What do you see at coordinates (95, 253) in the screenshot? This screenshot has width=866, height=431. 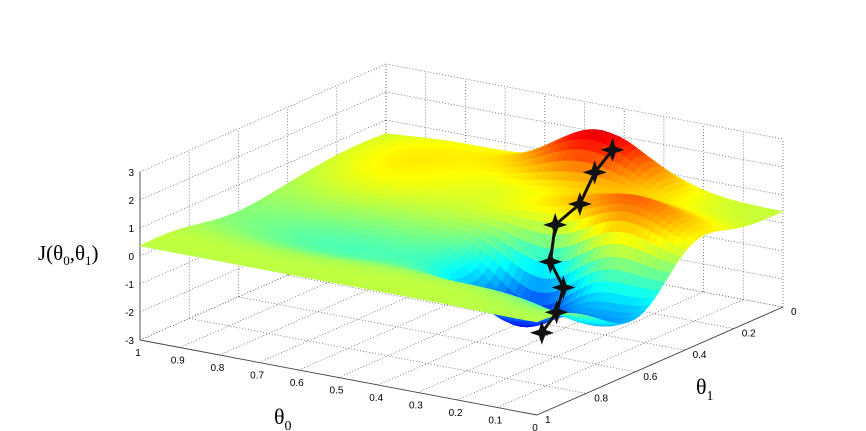 I see `z-axis-label-close: )` at bounding box center [95, 253].